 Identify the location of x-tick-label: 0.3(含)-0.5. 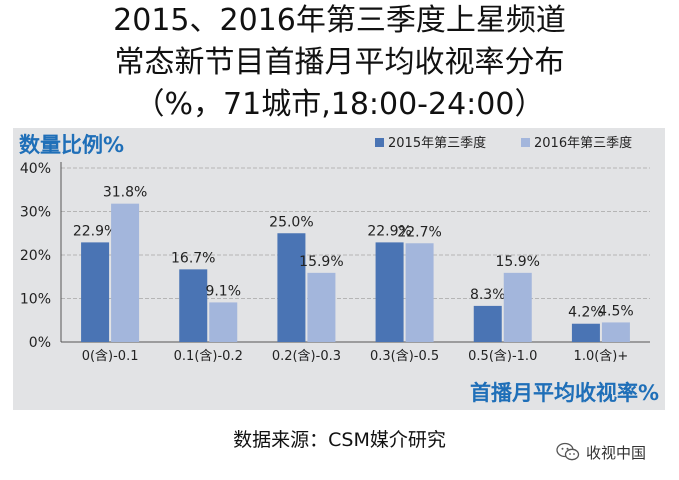
(404, 356).